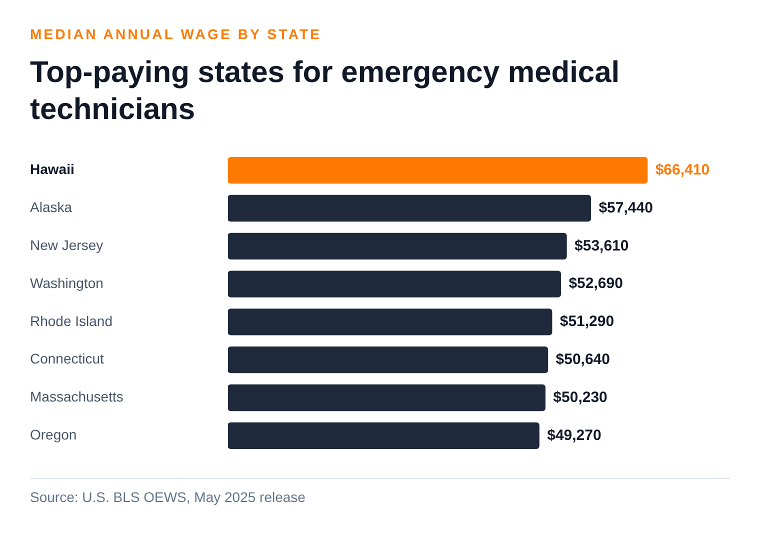 Image resolution: width=760 pixels, height=534 pixels. I want to click on data-label: $49,270, so click(574, 435).